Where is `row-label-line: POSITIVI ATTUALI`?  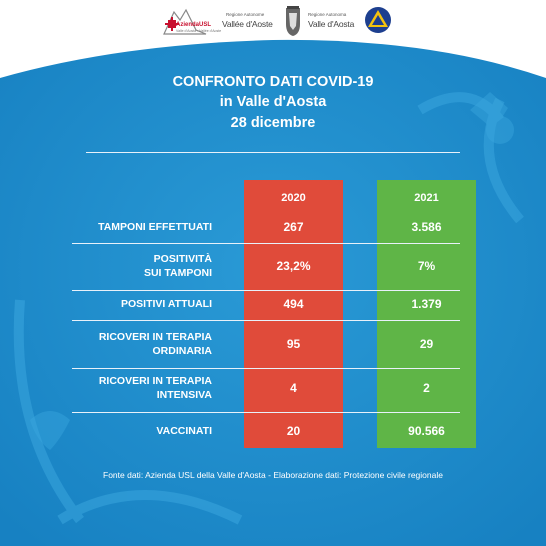
row-label-line: POSITIVI ATTUALI is located at coordinates (166, 304).